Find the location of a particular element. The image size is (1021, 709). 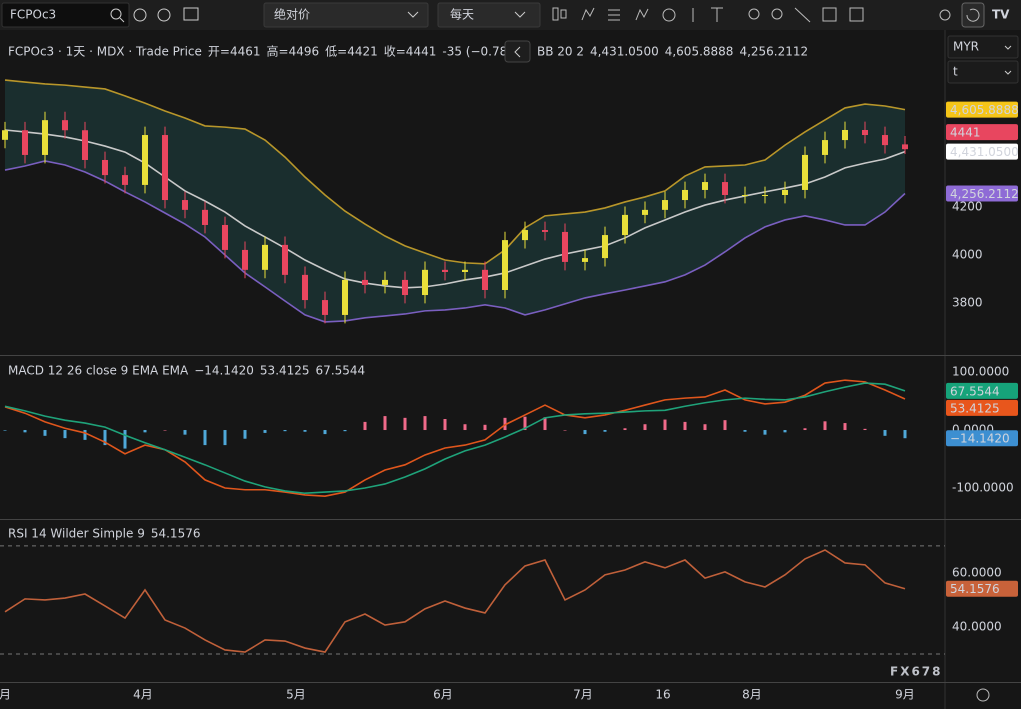

interval: 每天 is located at coordinates (462, 14).